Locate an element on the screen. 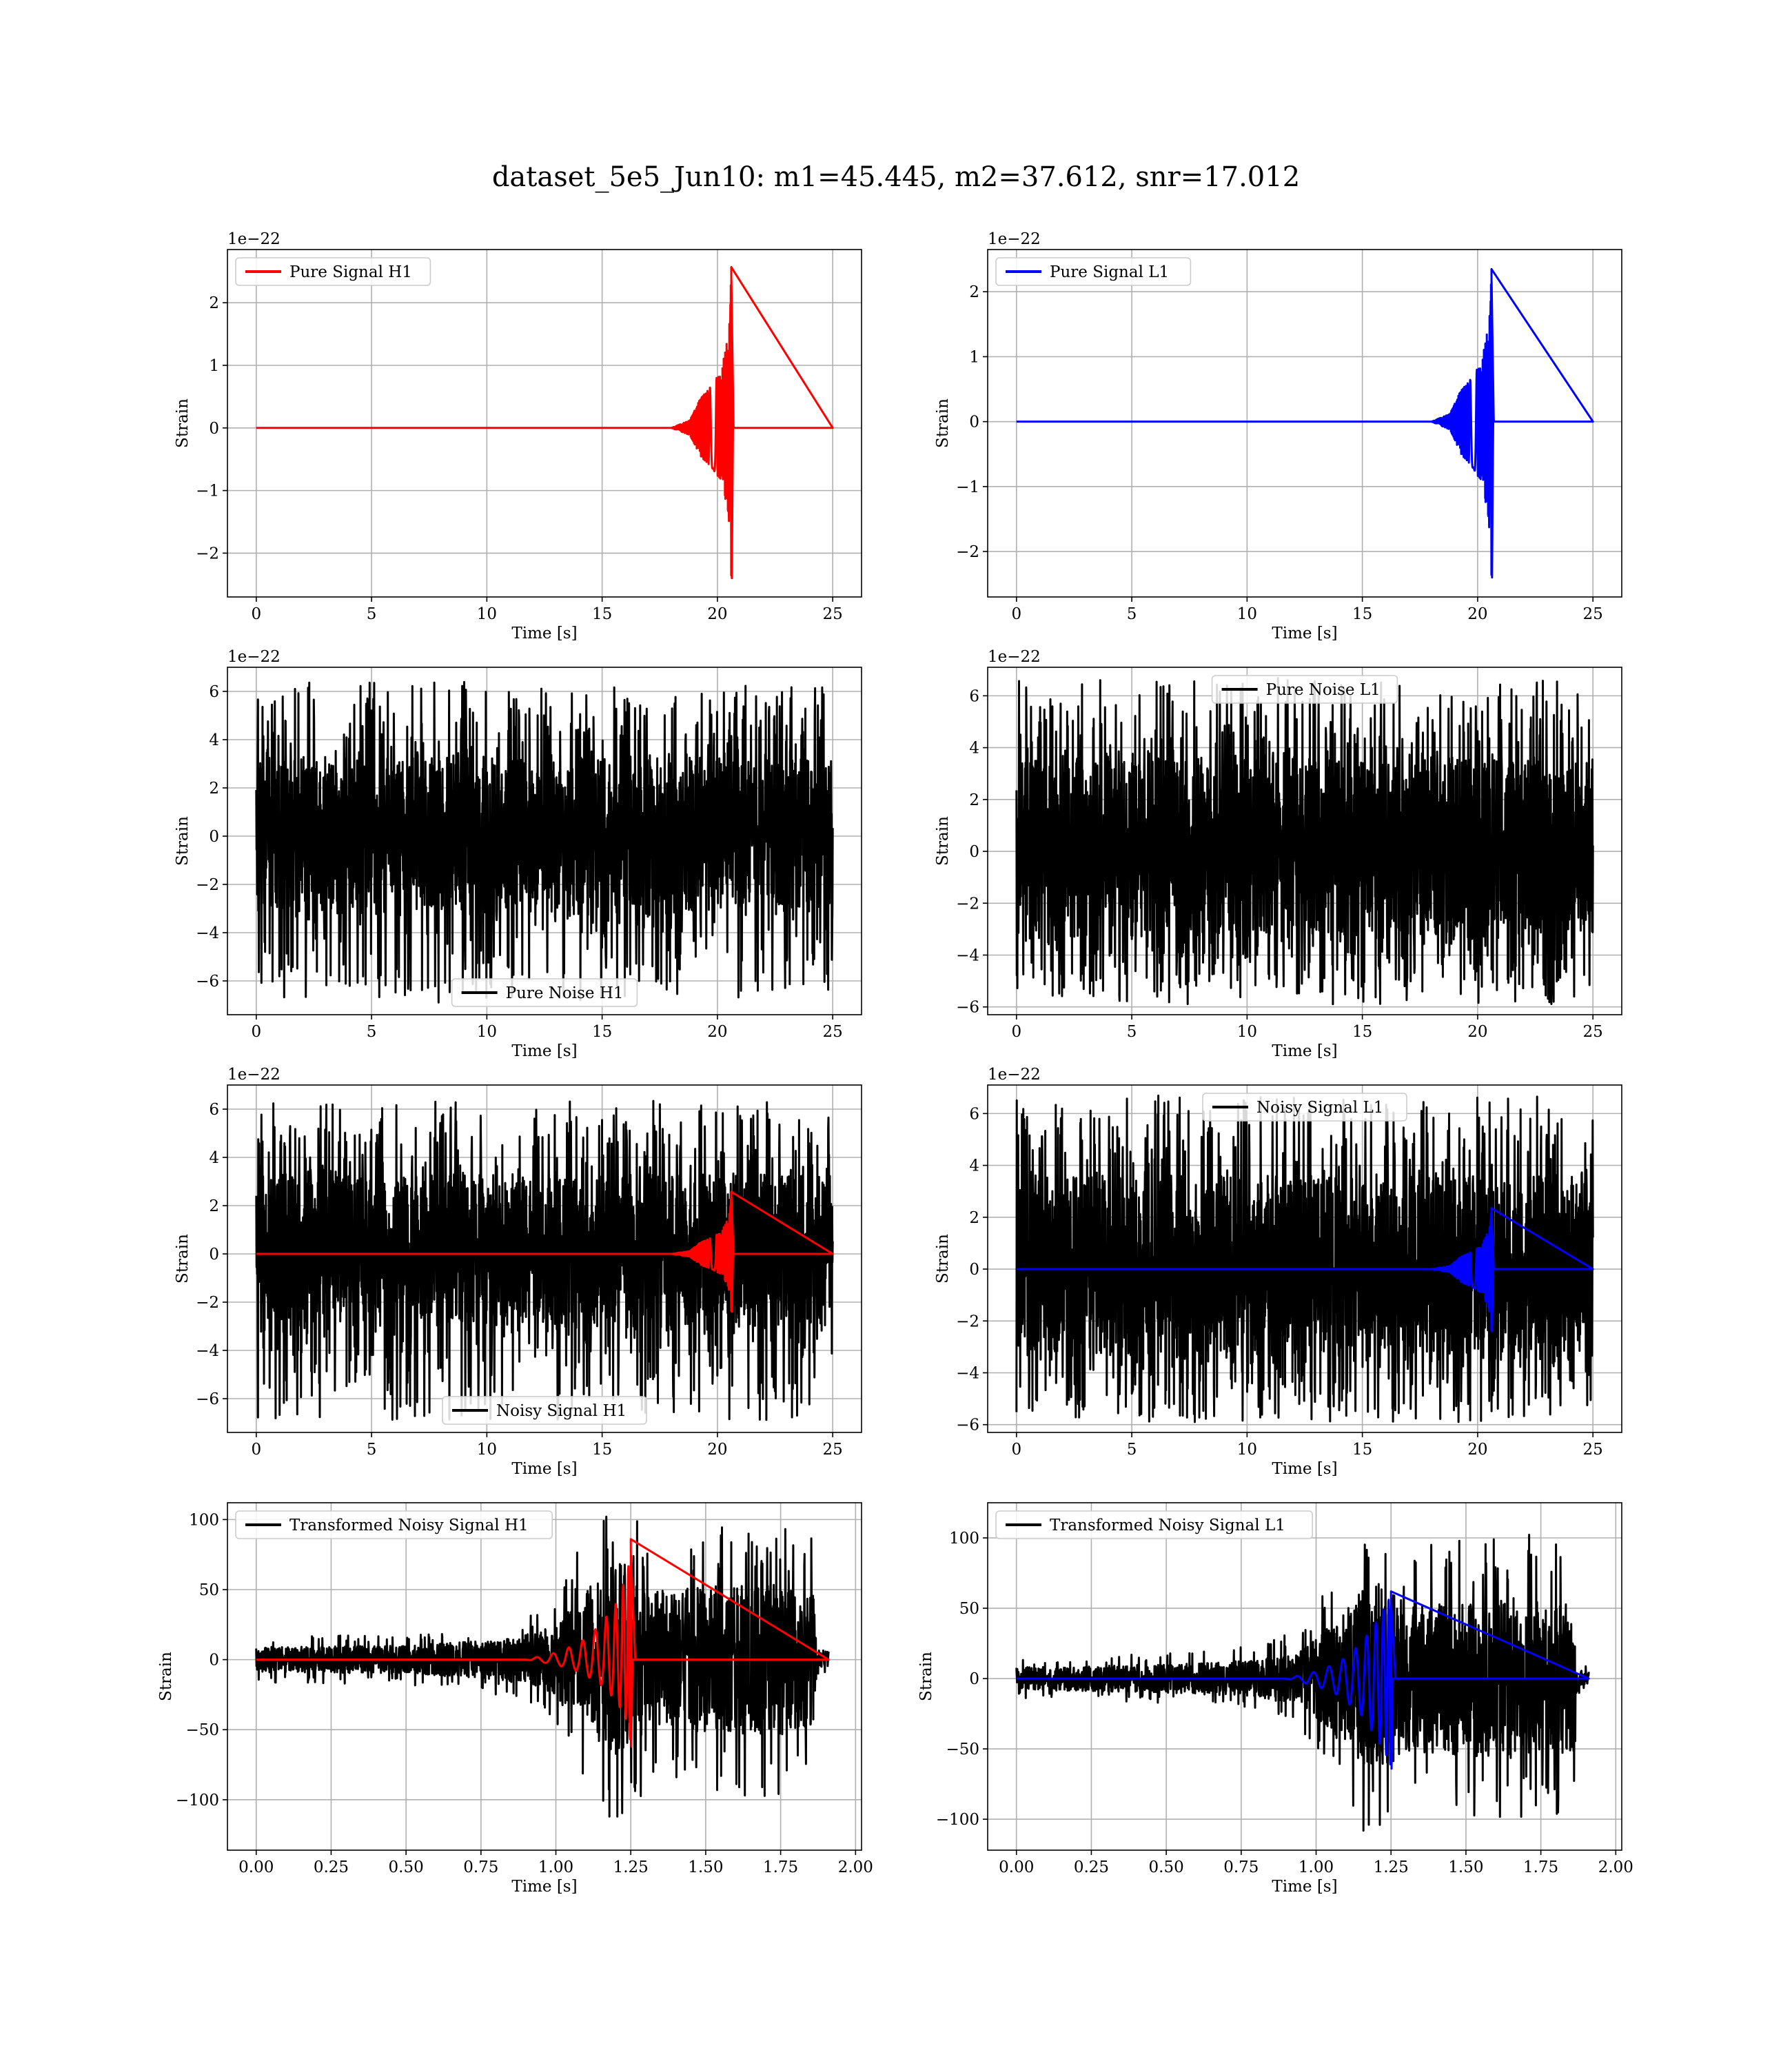 The width and height of the screenshot is (1792, 2068). x-tick-label: 2.00 is located at coordinates (856, 1867).